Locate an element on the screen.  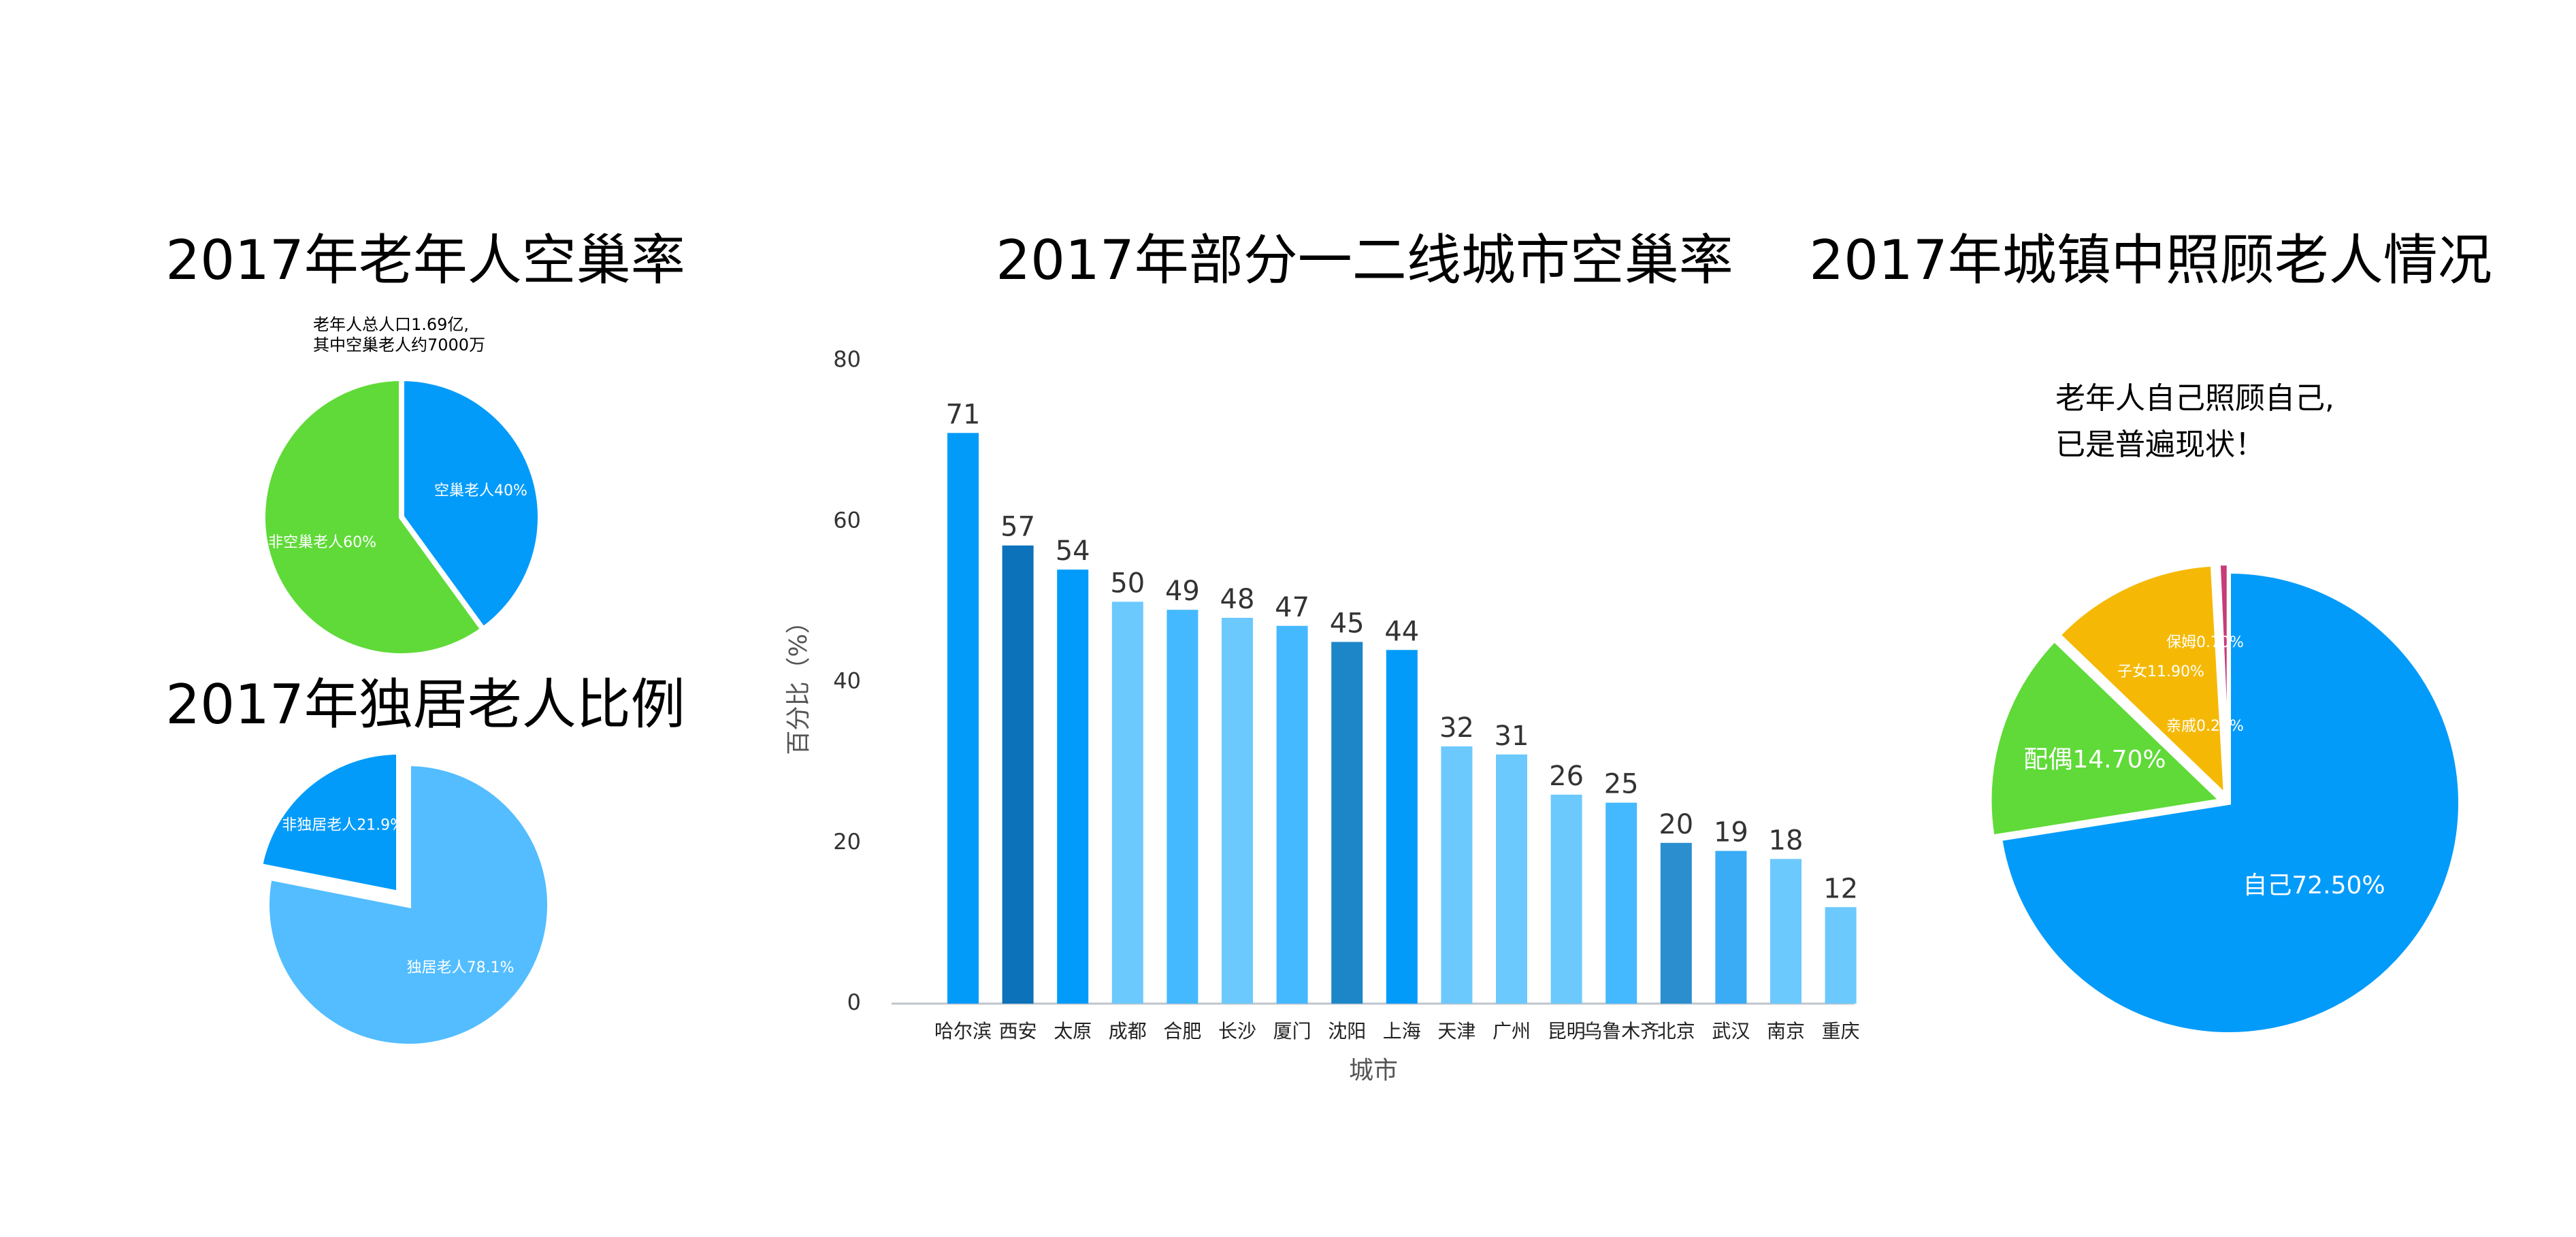
x-tick-label: 乌鲁木齐 is located at coordinates (1621, 1031).